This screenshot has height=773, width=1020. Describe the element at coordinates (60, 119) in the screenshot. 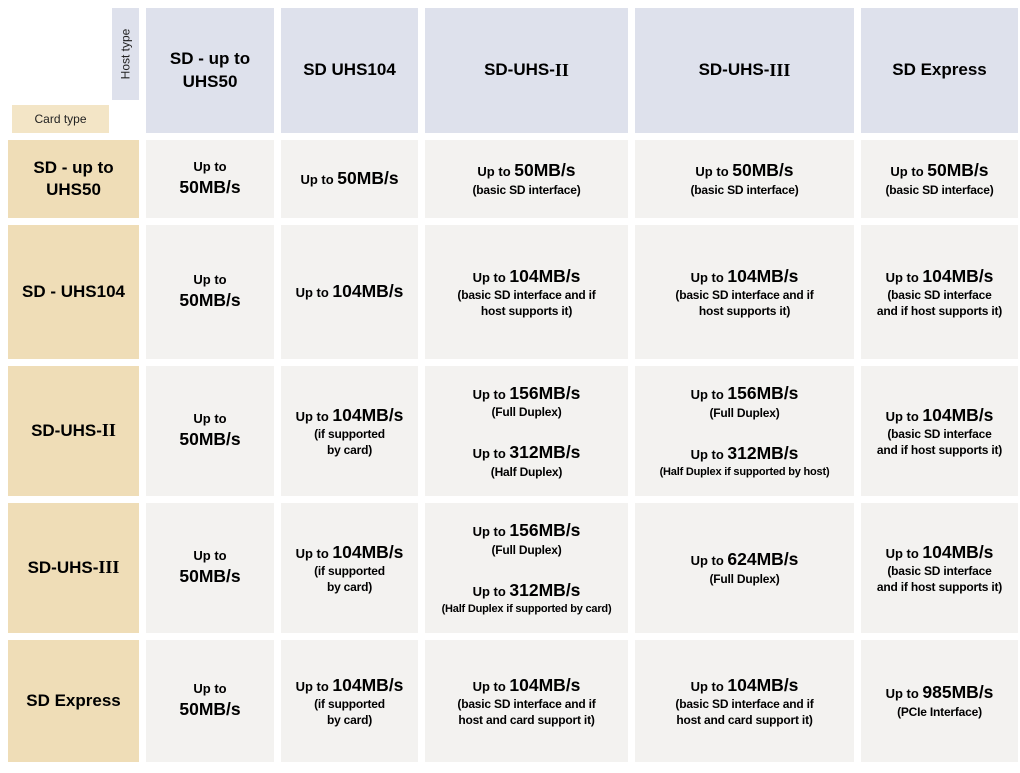

I see `card-type-label-text: Card type` at that location.